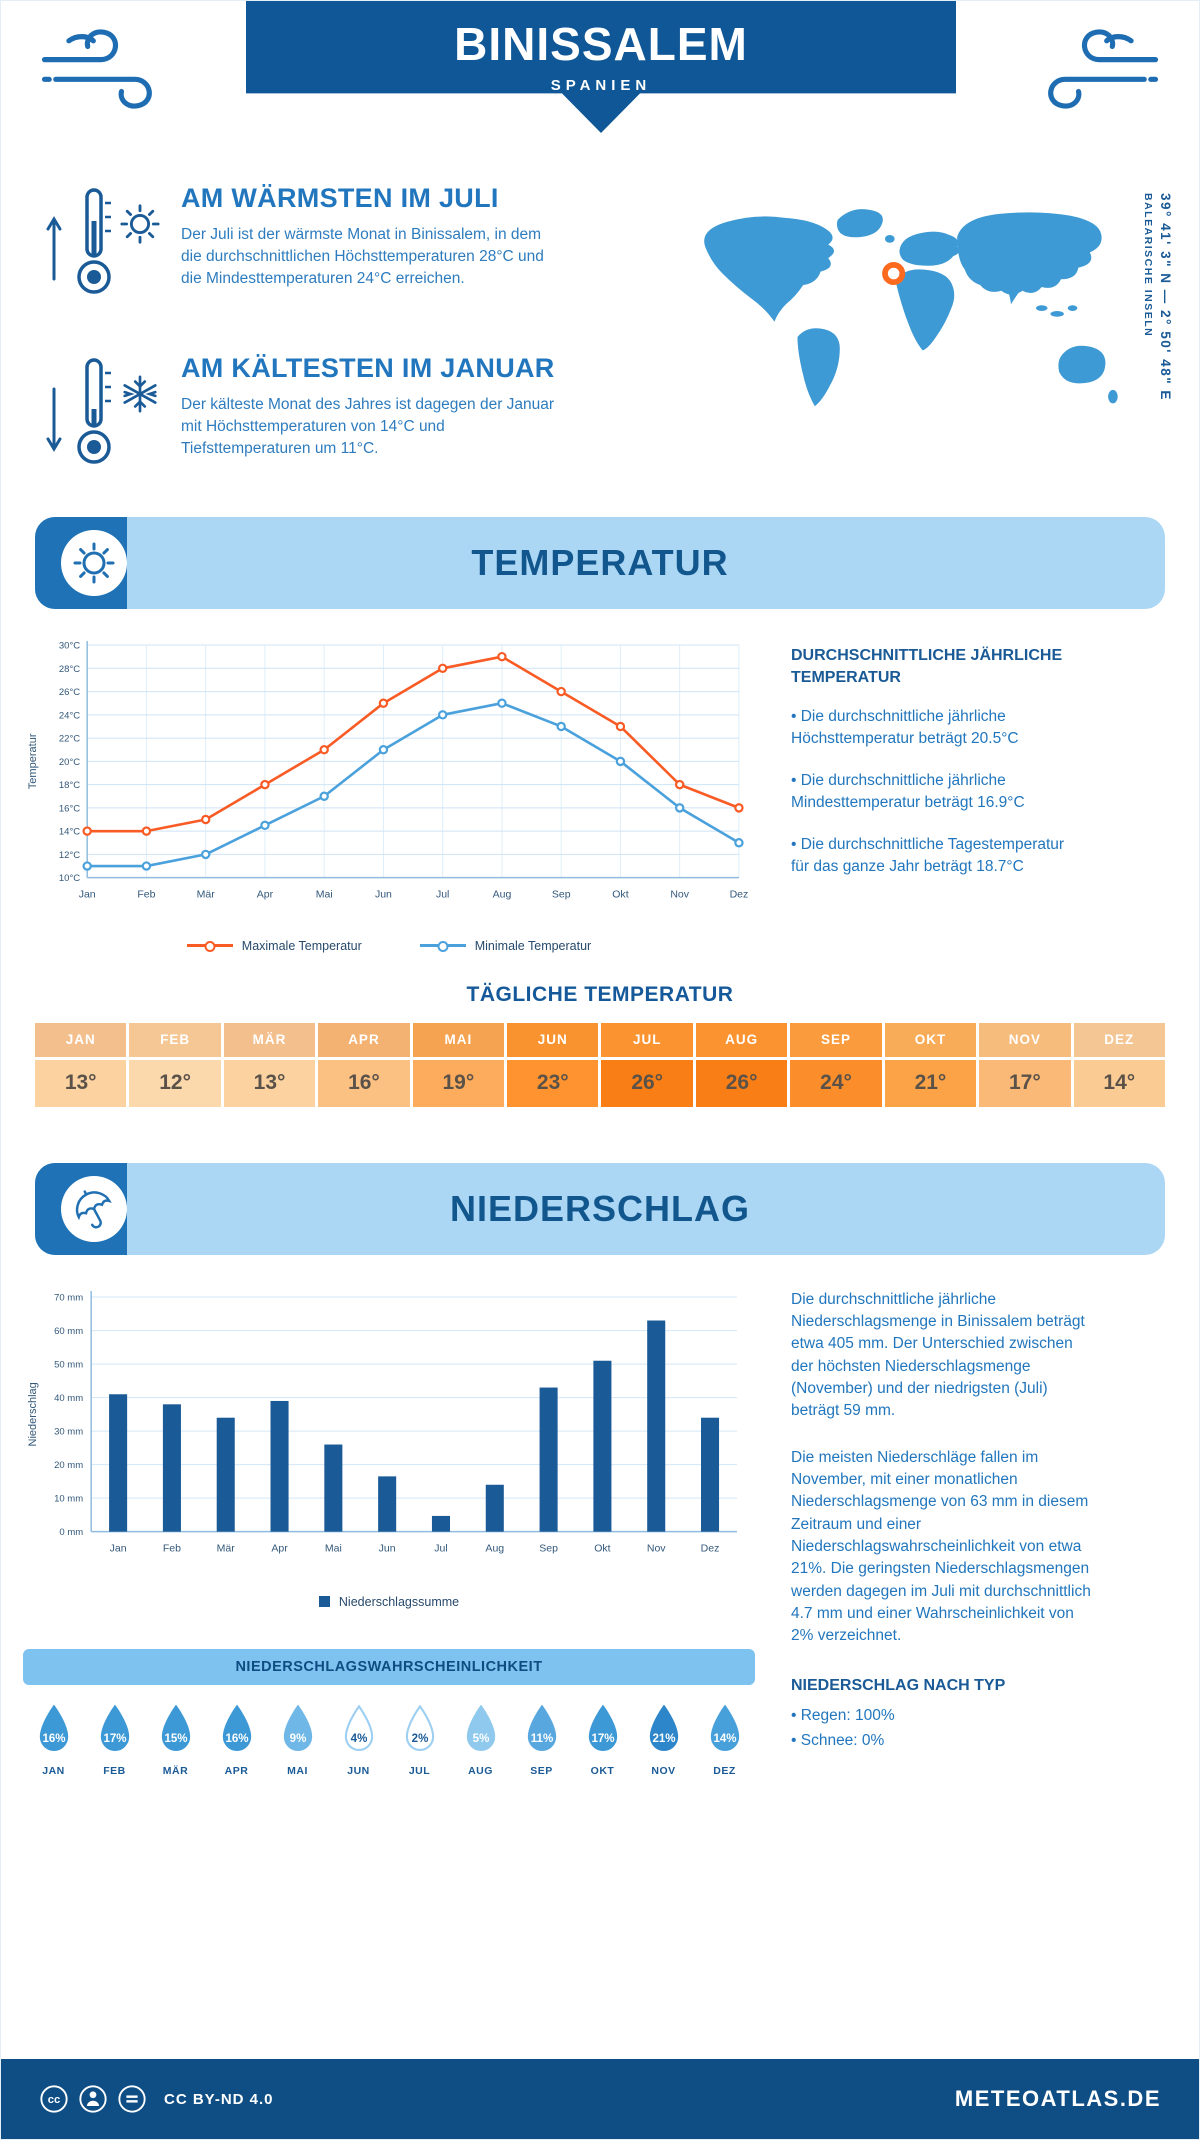  What do you see at coordinates (440, 1549) in the screenshot?
I see `svg-text: Jul` at bounding box center [440, 1549].